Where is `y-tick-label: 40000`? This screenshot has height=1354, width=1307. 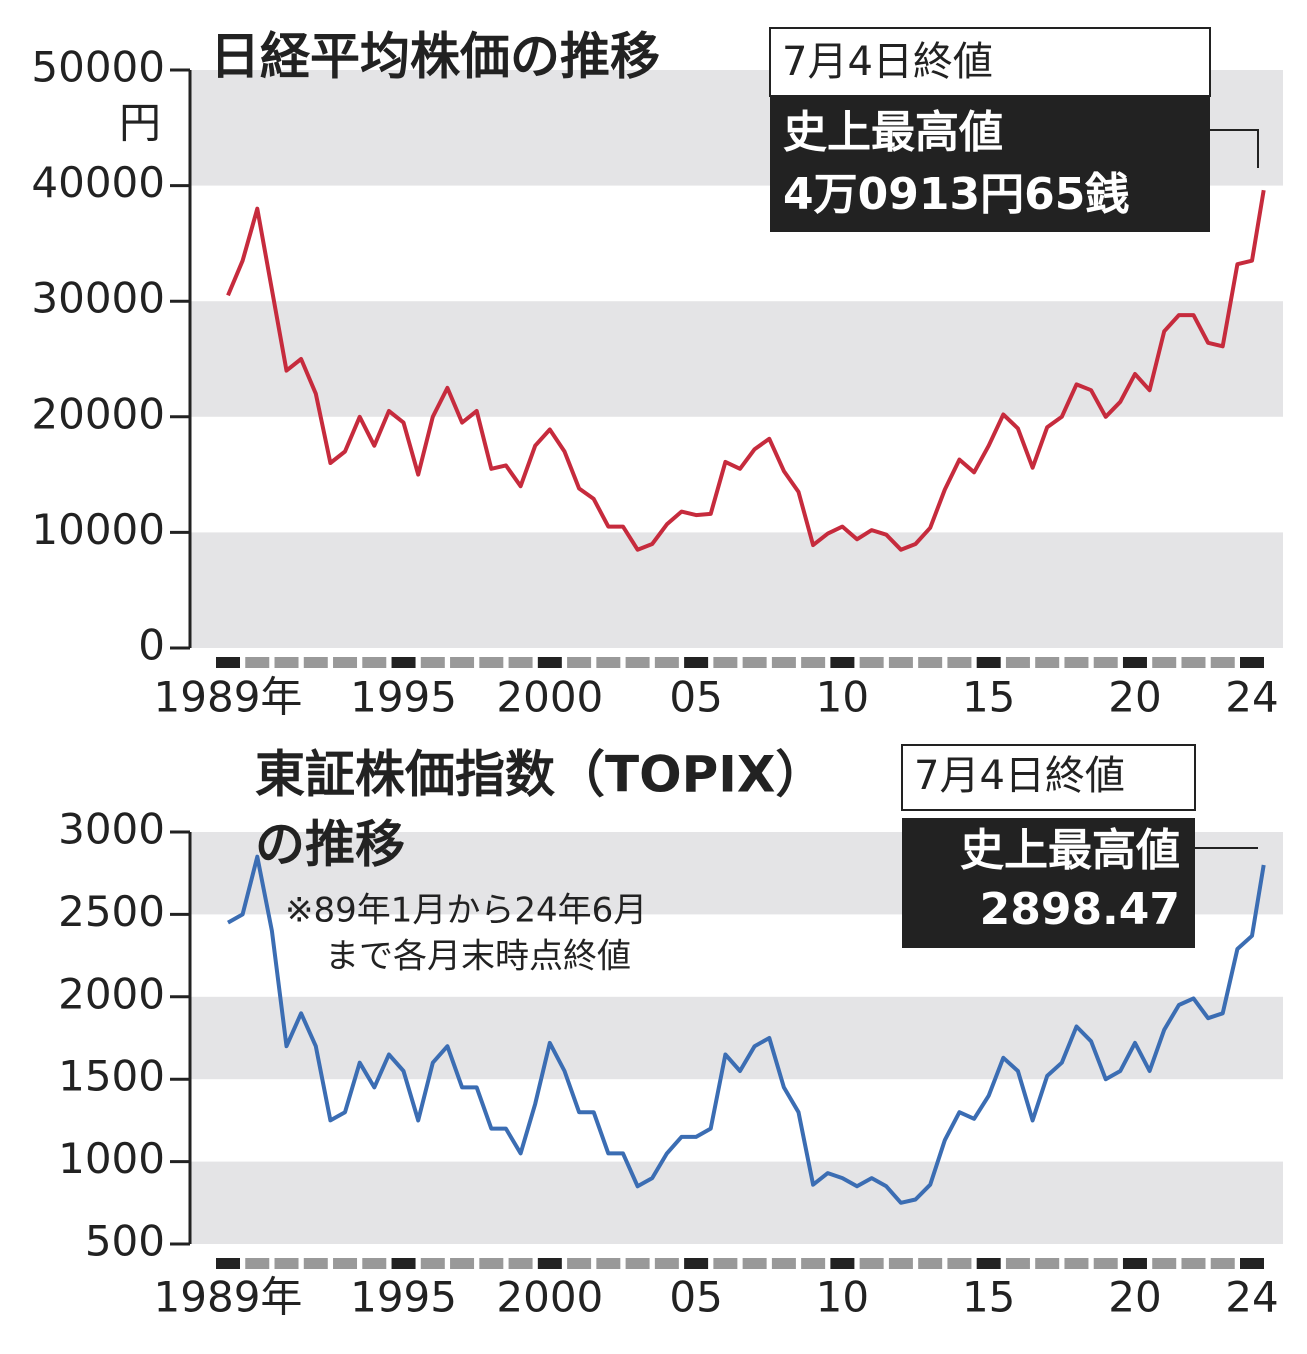 y-tick-label: 40000 is located at coordinates (98, 182).